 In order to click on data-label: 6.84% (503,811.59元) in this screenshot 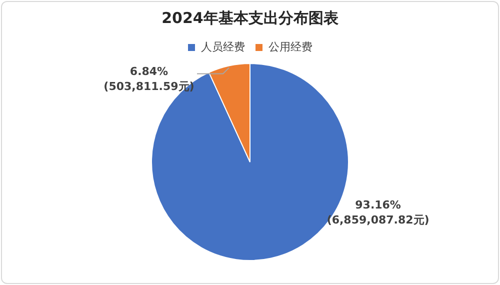, I will do `click(149, 79)`.